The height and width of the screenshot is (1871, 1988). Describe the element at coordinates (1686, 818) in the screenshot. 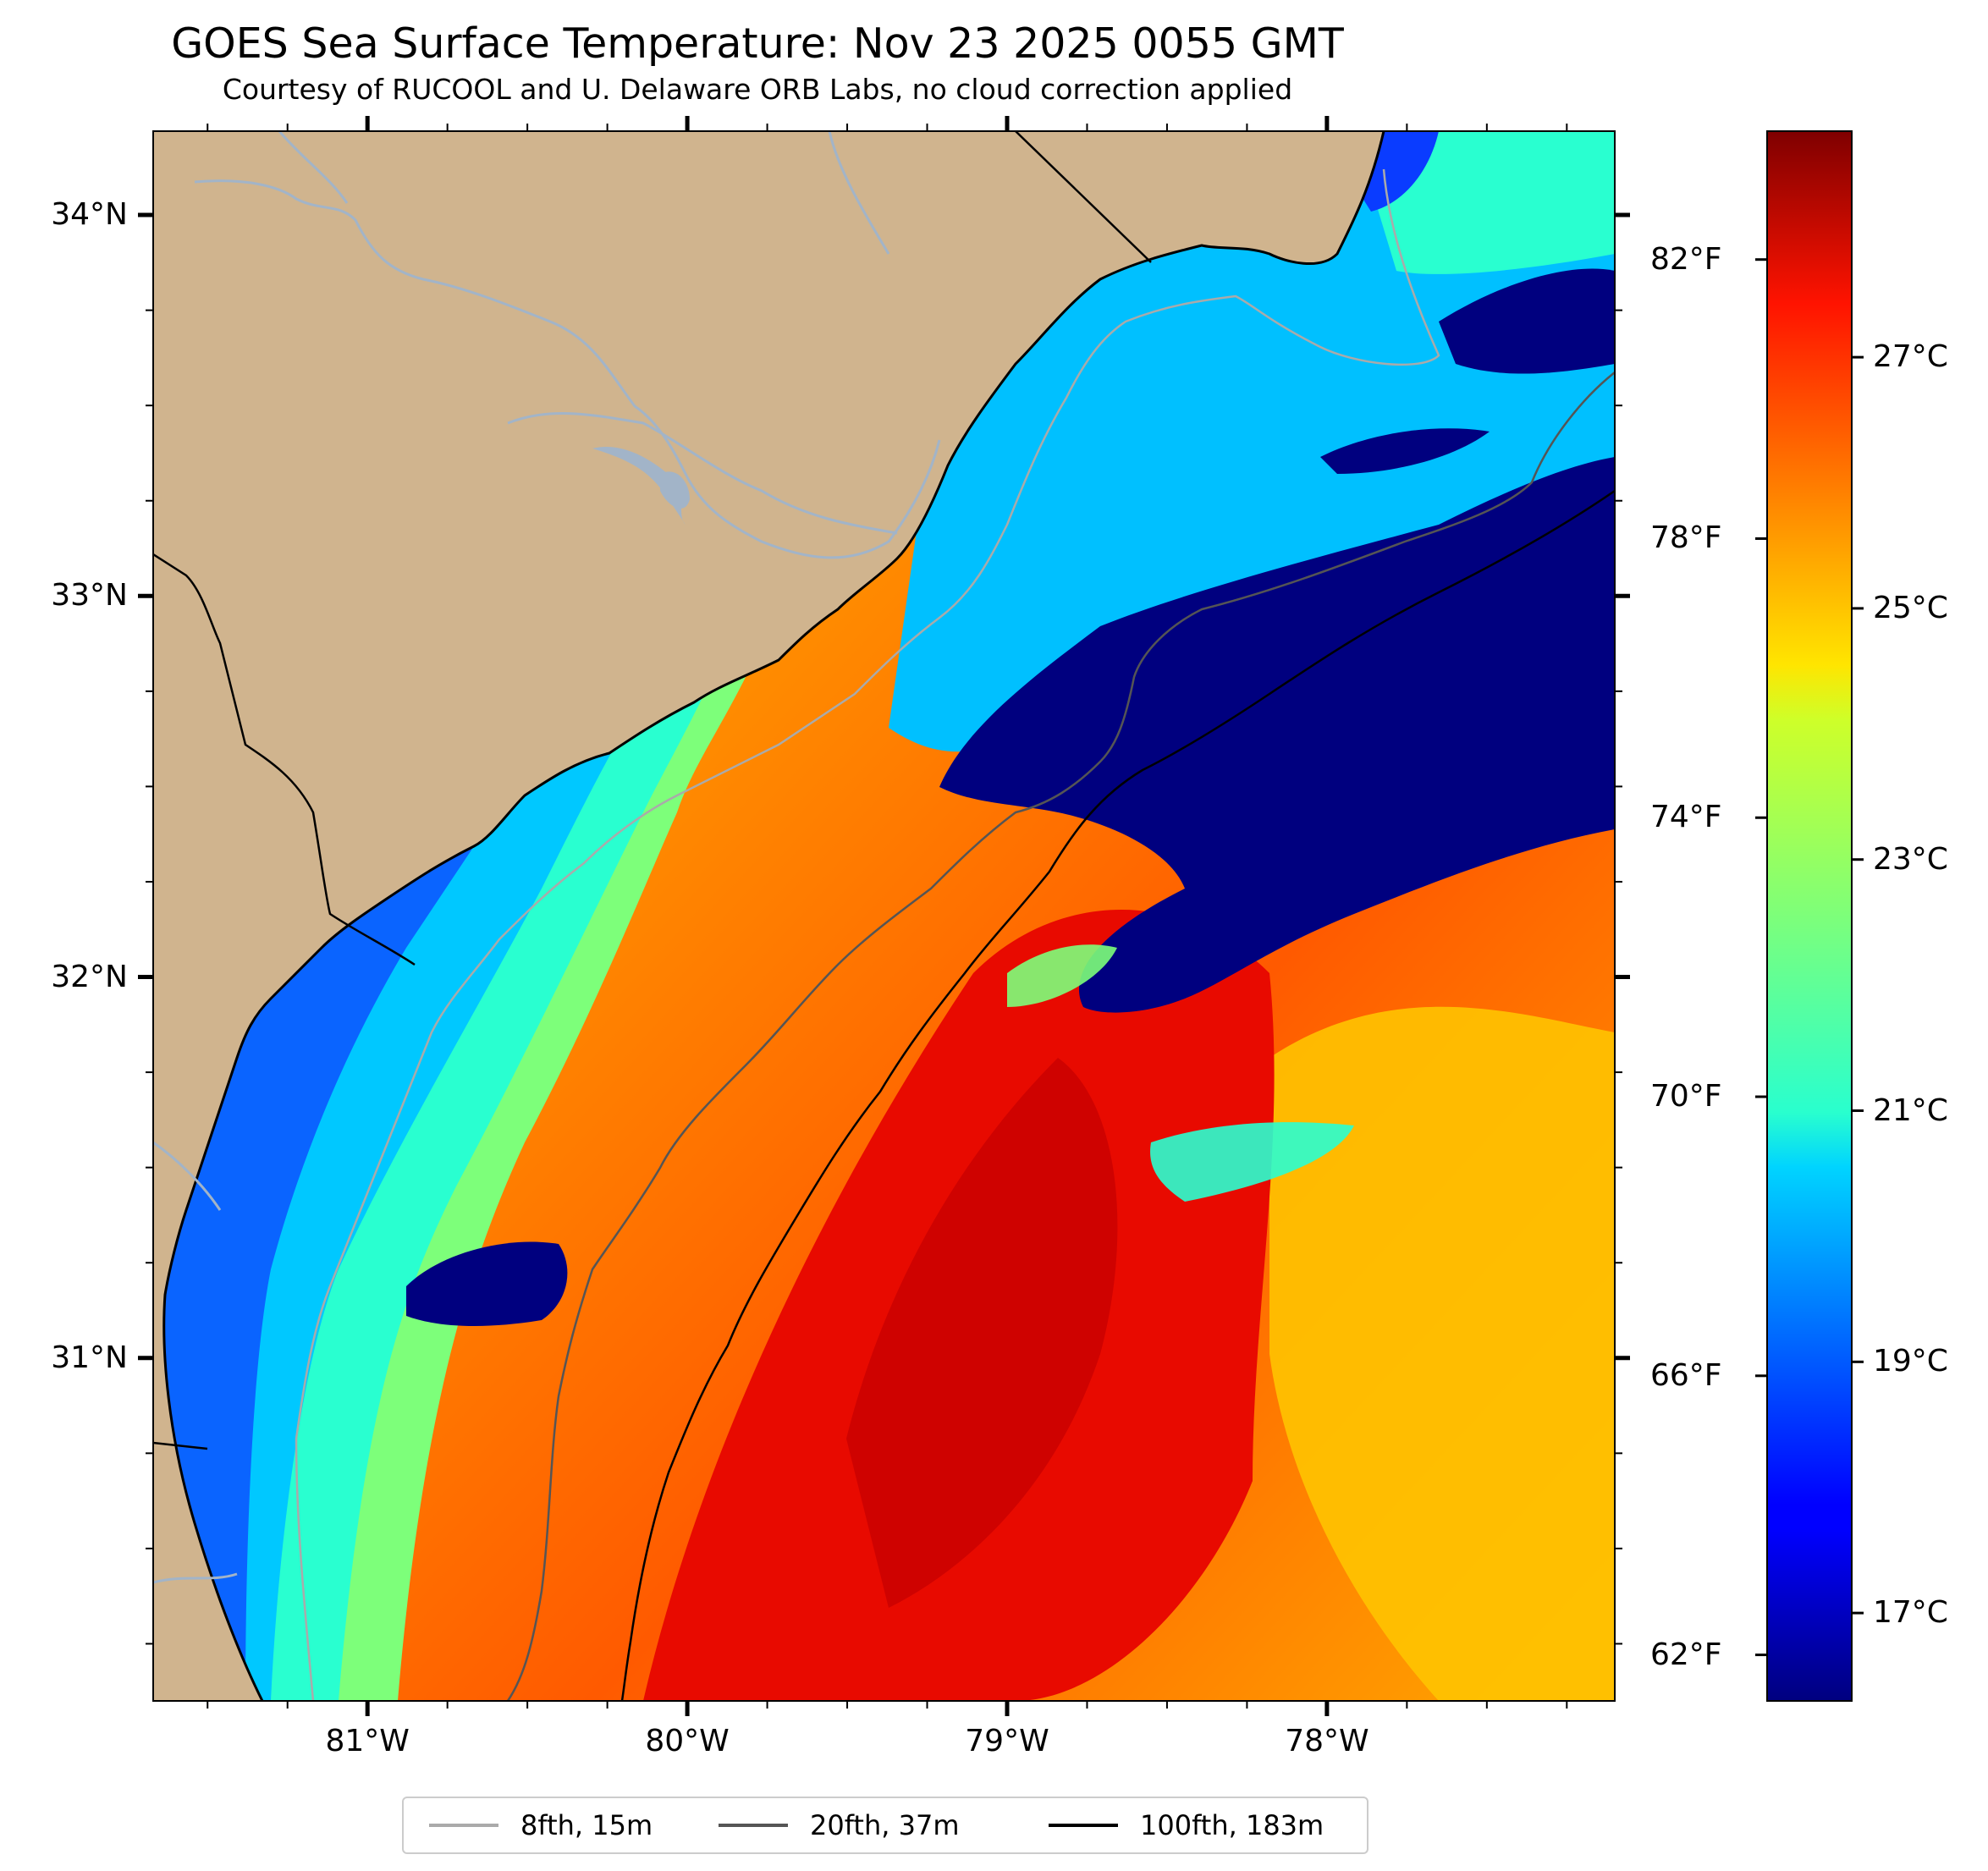

I see `f-label: 74°F` at that location.